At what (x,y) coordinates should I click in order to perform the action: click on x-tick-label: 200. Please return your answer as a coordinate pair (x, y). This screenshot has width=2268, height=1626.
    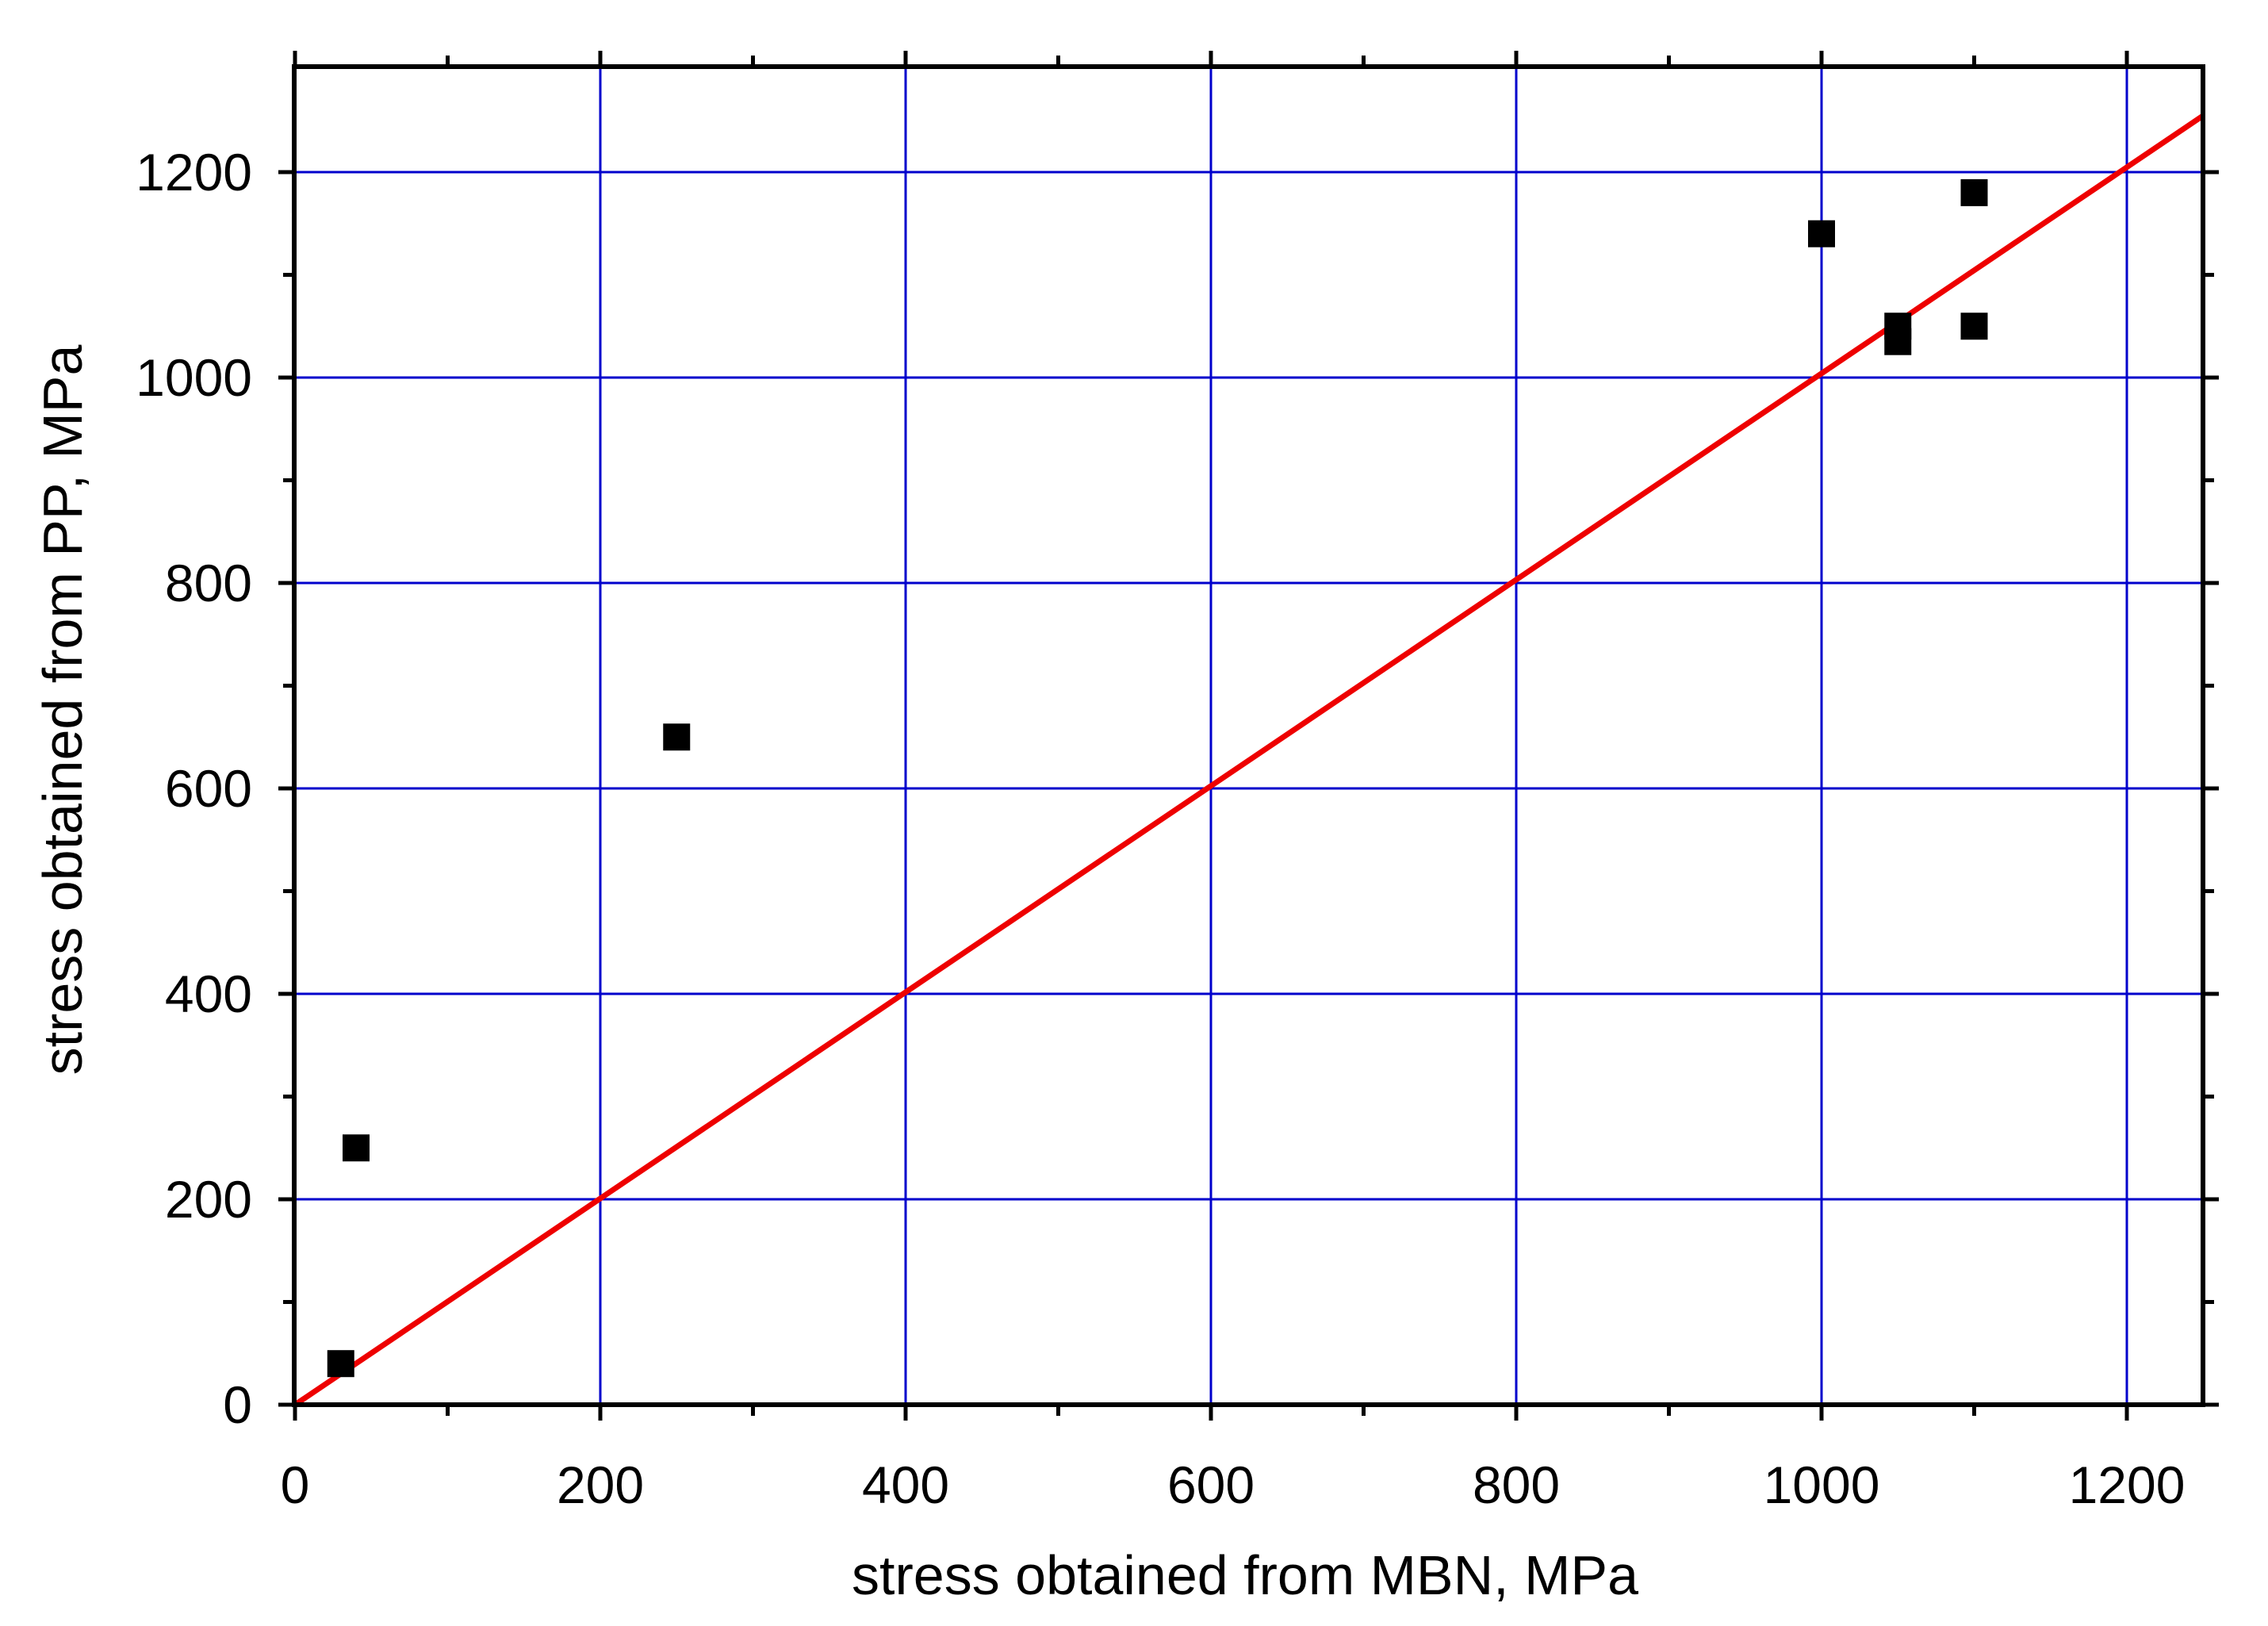
    Looking at the image, I should click on (600, 1484).